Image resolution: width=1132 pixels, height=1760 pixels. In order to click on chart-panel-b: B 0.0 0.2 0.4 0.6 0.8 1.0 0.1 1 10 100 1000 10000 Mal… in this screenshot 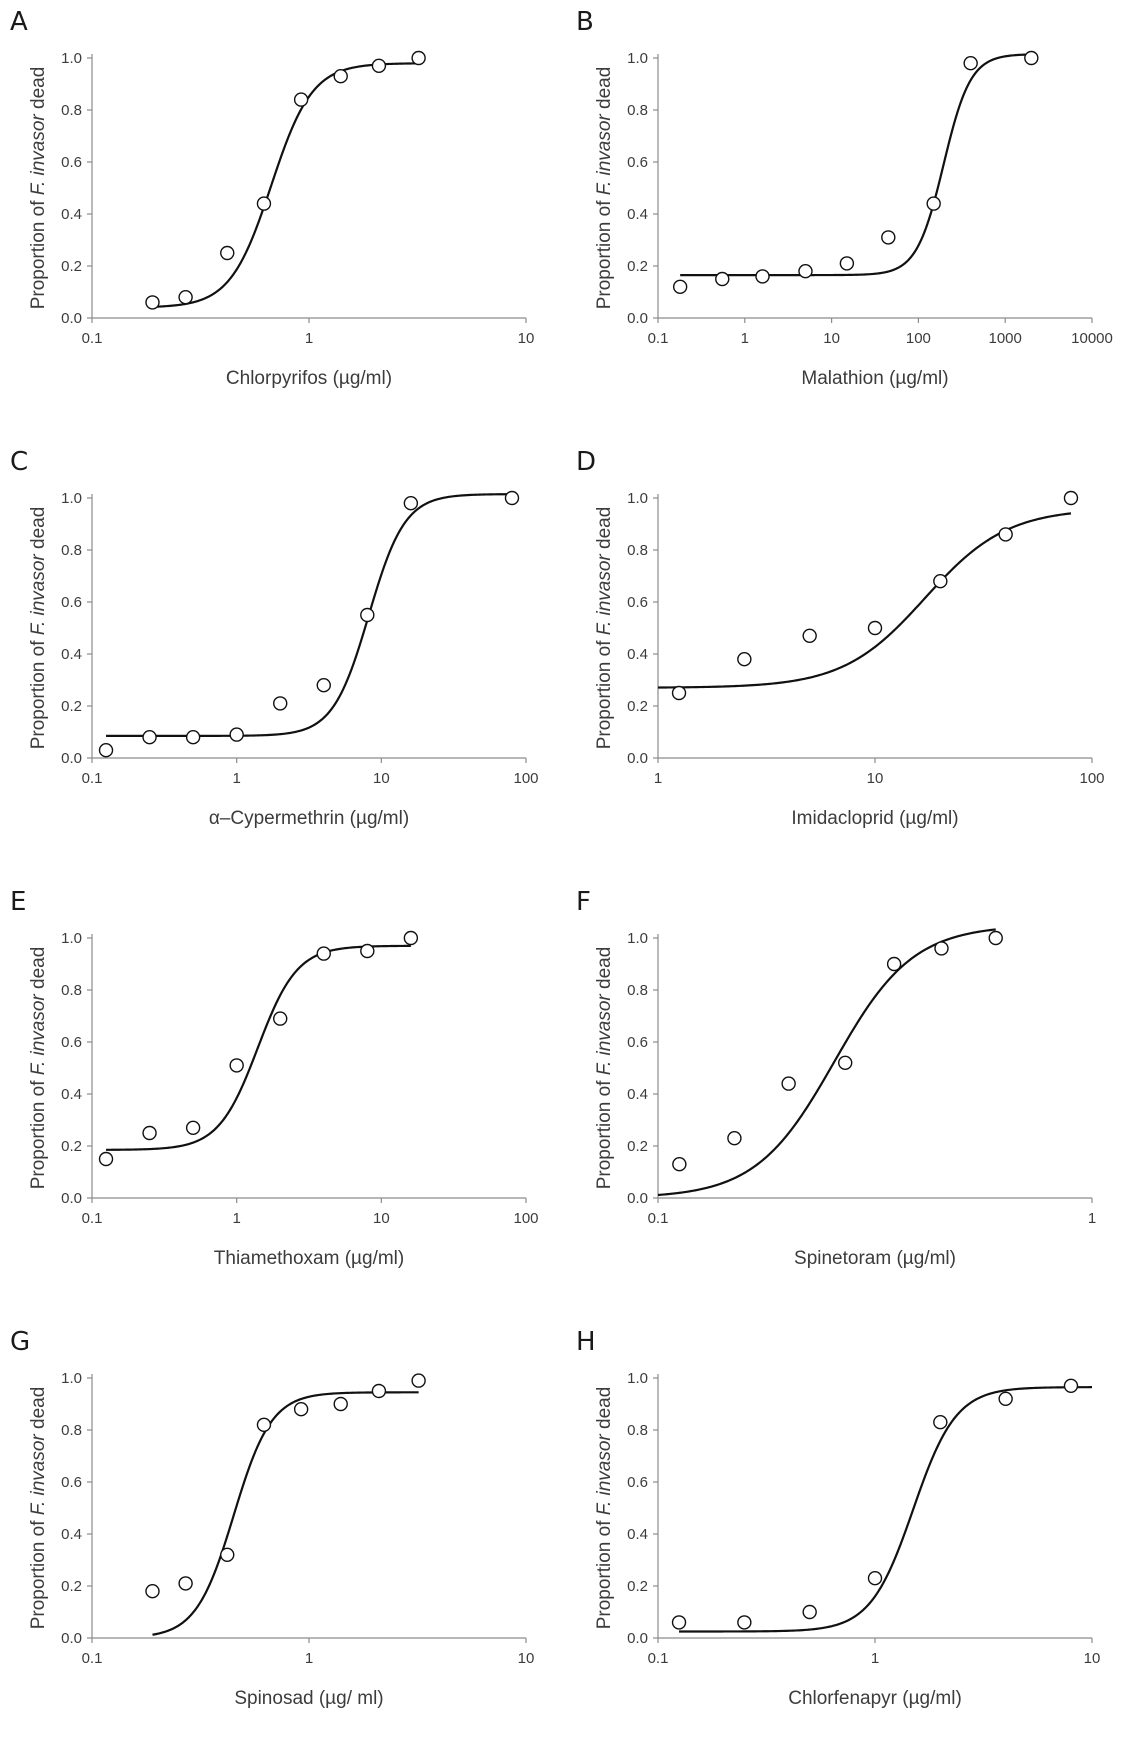, I will do `click(849, 220)`.